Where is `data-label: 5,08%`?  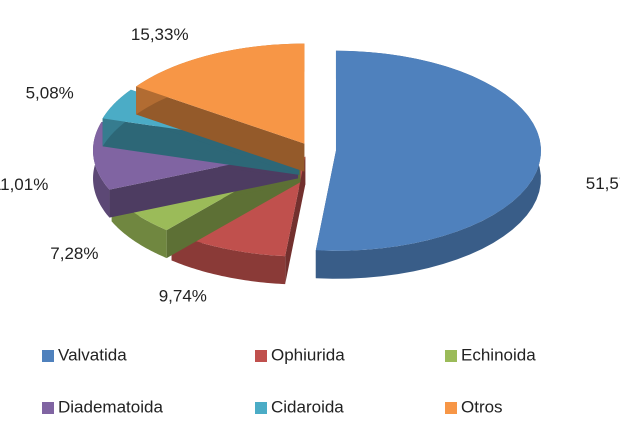 data-label: 5,08% is located at coordinates (50, 93).